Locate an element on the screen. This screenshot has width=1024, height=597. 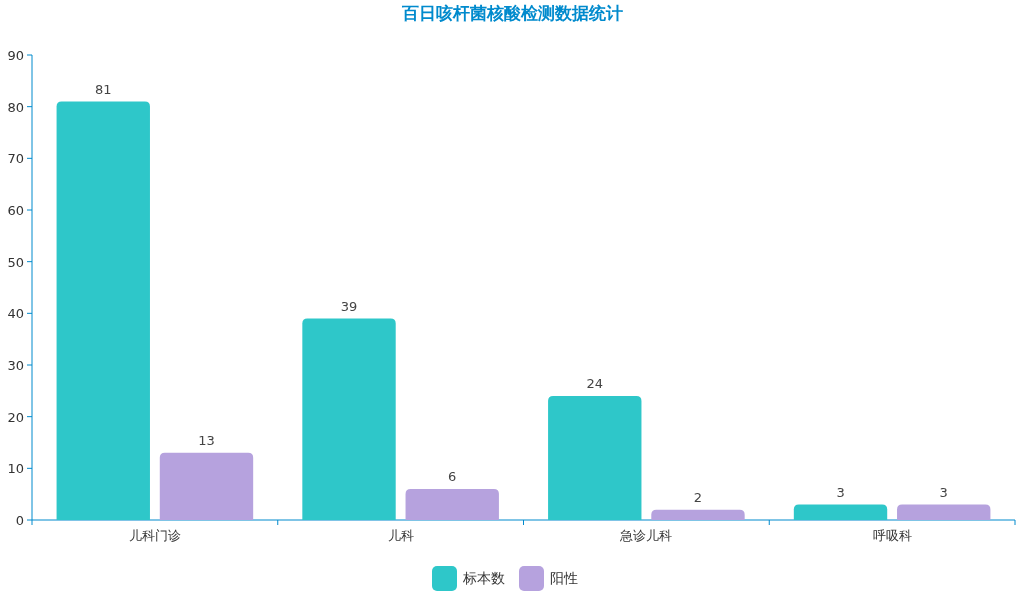
chart-title: 百日咳杆菌核酸检测数据统计 is located at coordinates (511, 13).